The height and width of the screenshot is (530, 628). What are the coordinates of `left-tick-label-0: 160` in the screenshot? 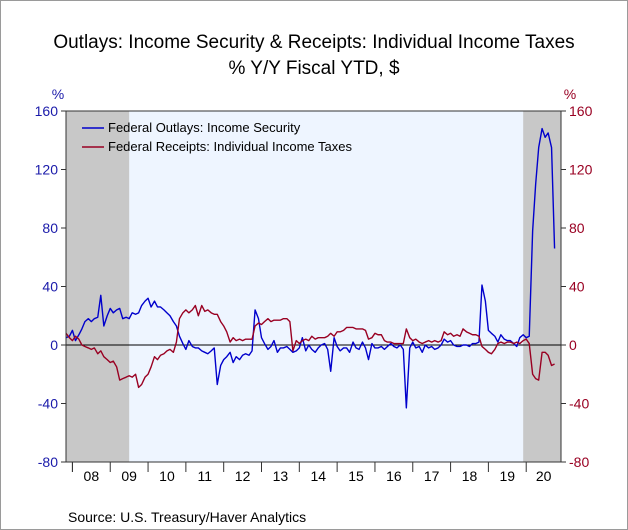 It's located at (47, 111).